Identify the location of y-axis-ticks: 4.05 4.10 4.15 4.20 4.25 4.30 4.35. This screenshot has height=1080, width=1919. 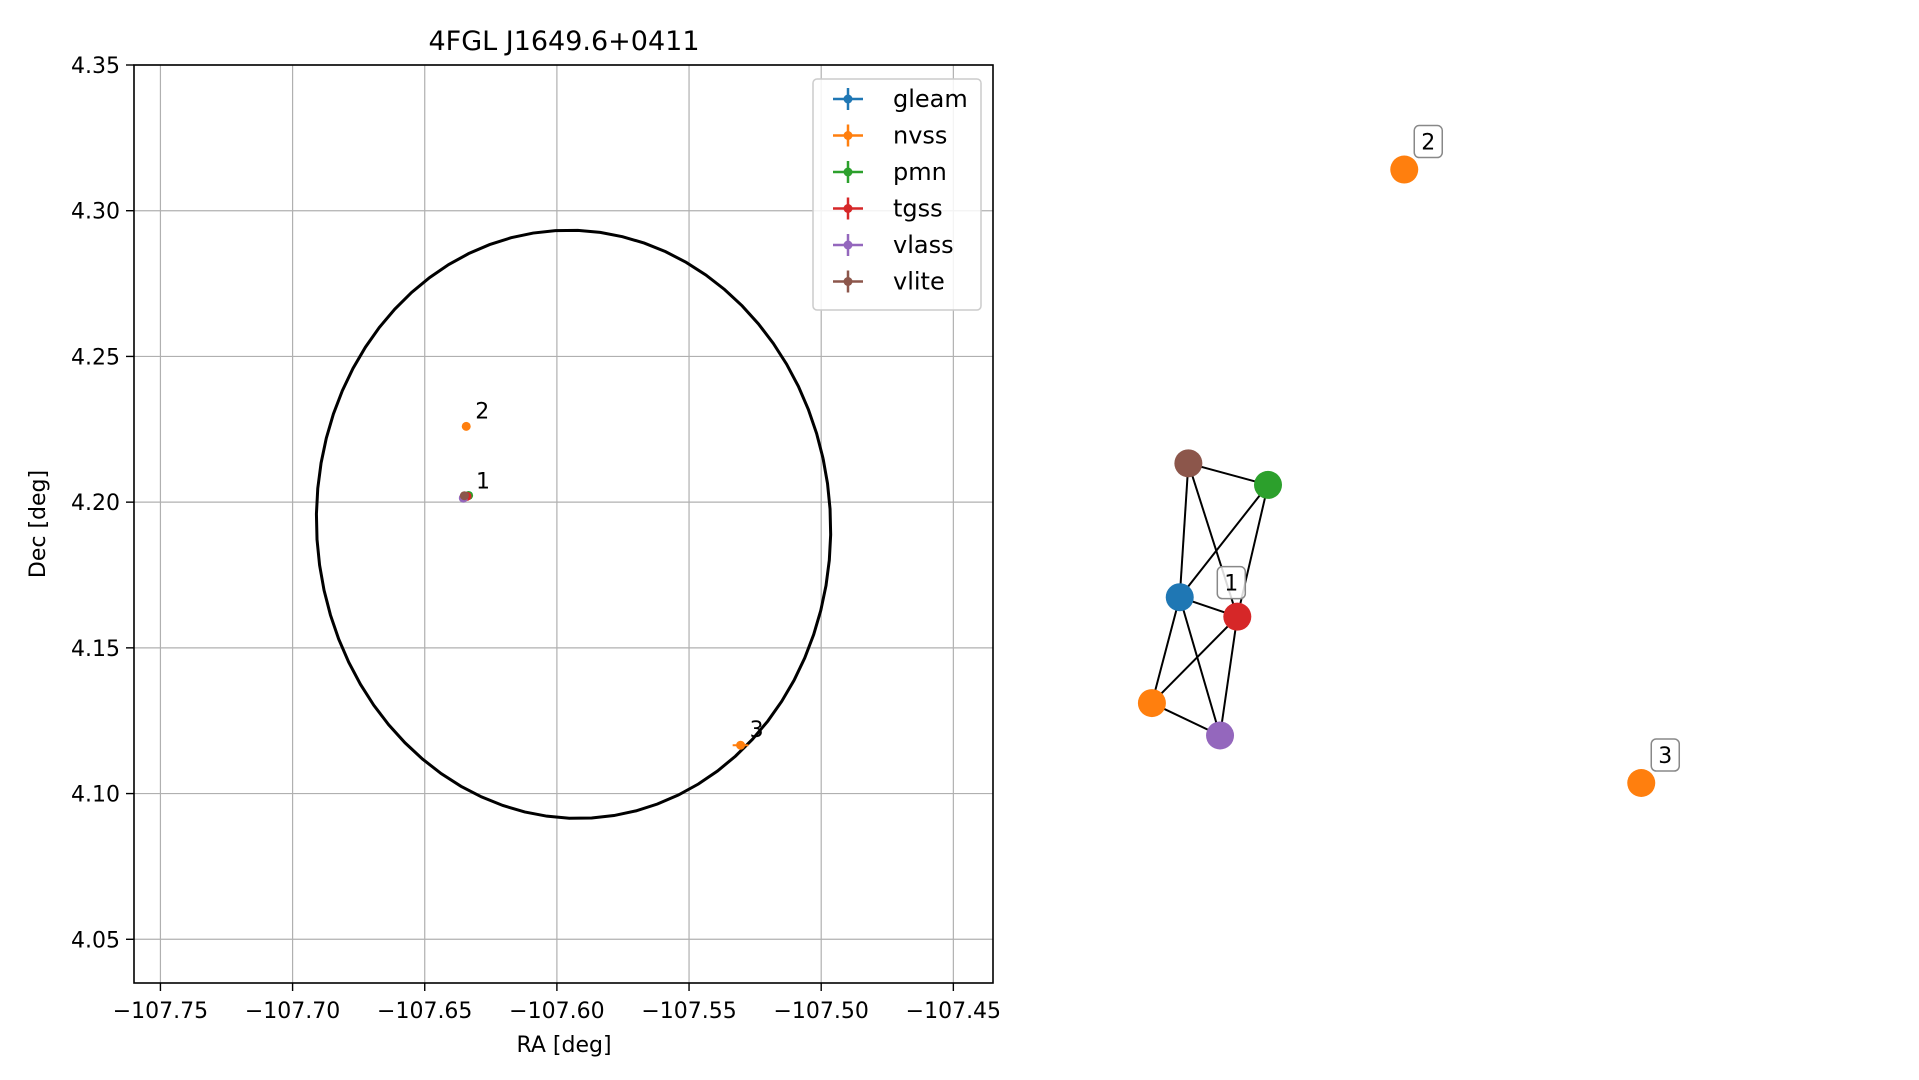
(102, 503).